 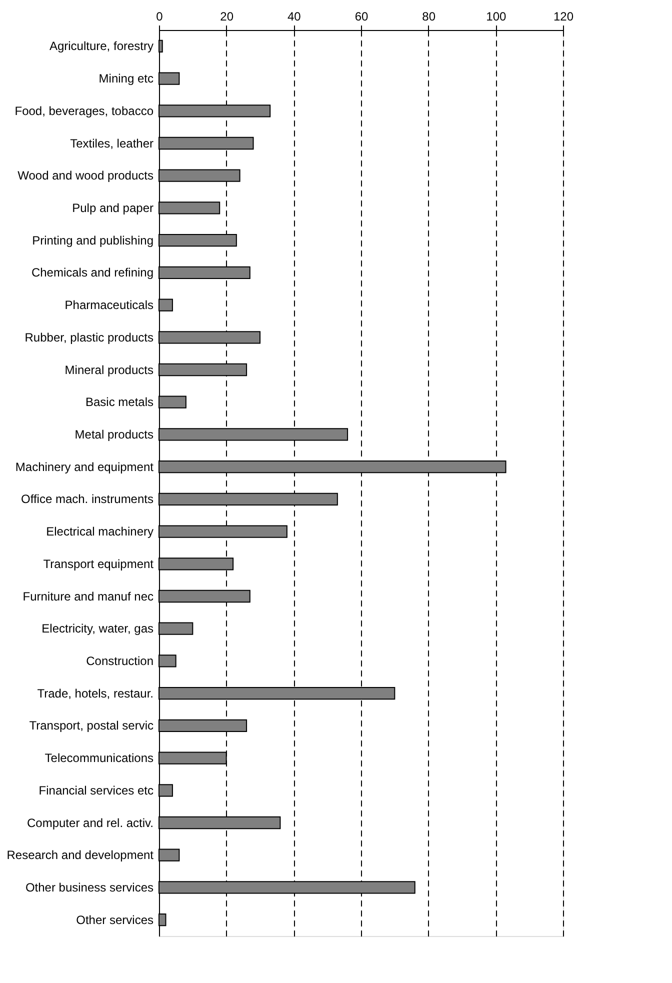 What do you see at coordinates (89, 337) in the screenshot?
I see `y-tick-label: Rubber, plastic products` at bounding box center [89, 337].